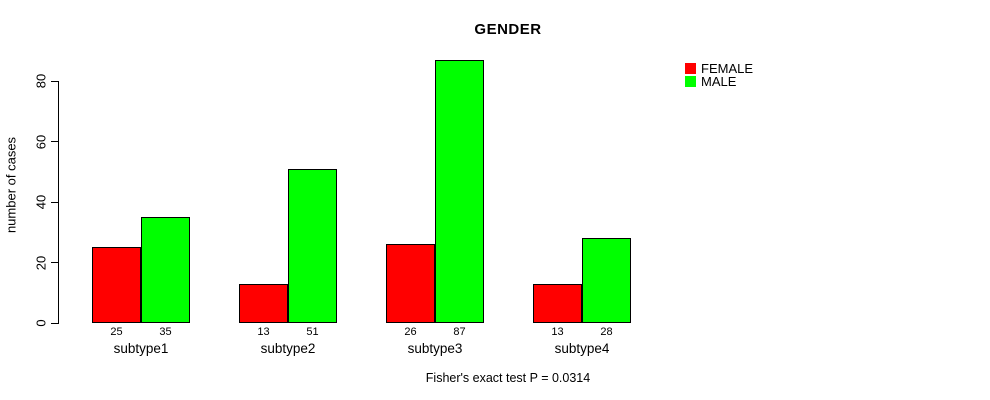 The height and width of the screenshot is (400, 990). Describe the element at coordinates (312, 245) in the screenshot. I see `bar-subtype2-male` at that location.